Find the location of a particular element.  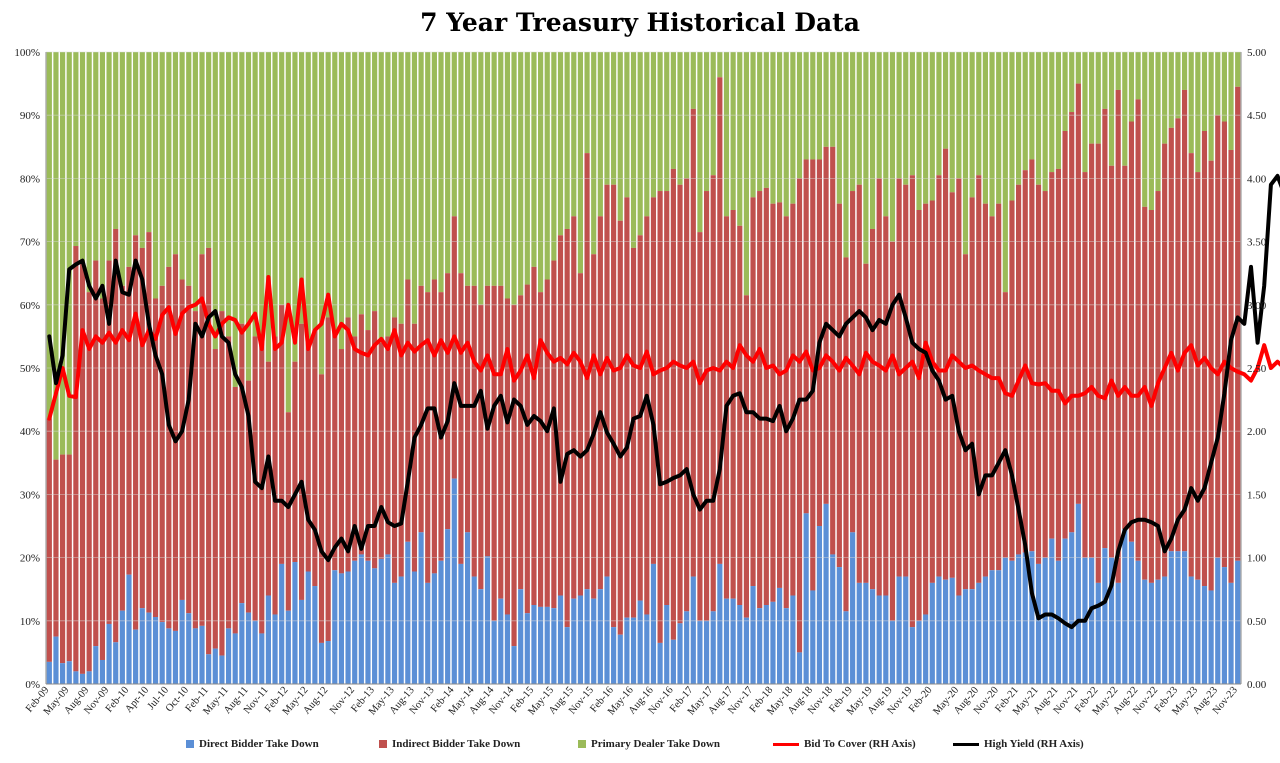

legend-item-high-yield: High Yield (RH Axis) is located at coordinates (1018, 744).